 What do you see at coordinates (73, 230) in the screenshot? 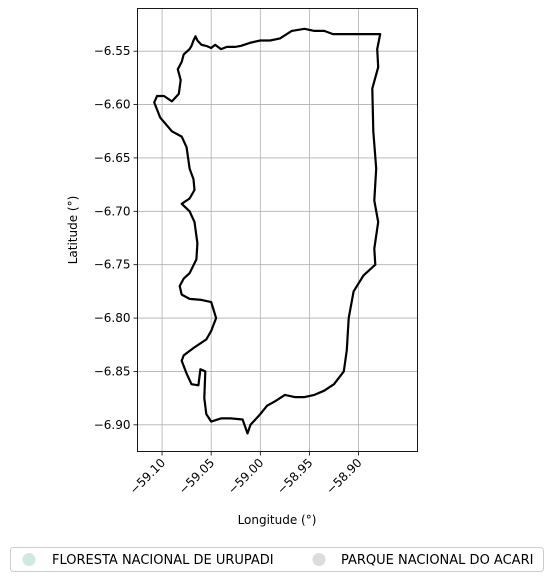
I see `y-axis-label: Latitude (°)` at bounding box center [73, 230].